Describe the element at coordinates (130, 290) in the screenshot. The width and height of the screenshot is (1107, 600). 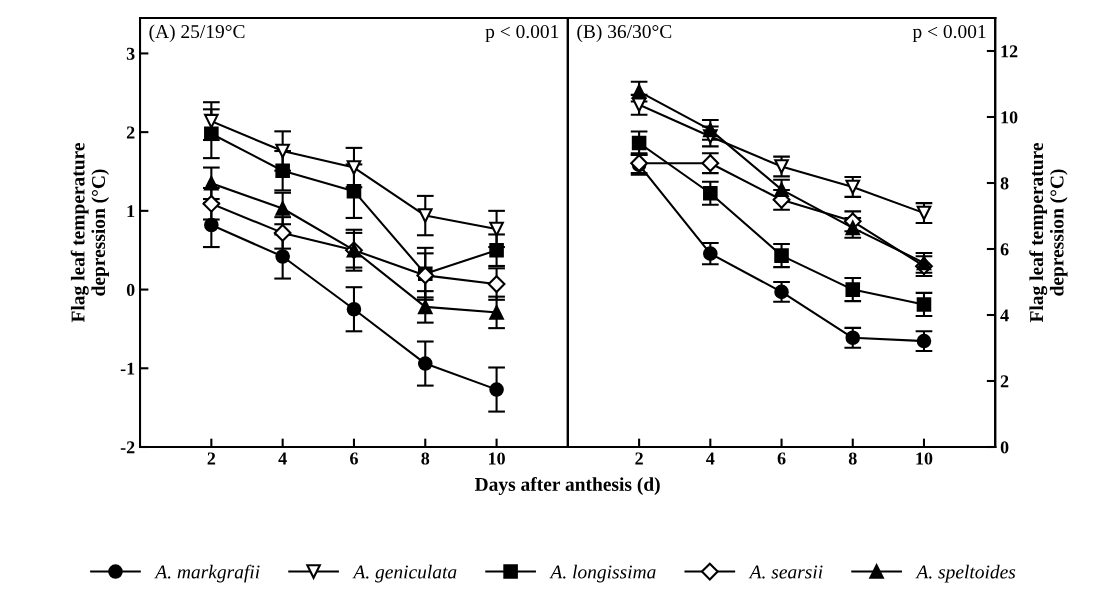
I see `y-tick-label: 0` at that location.